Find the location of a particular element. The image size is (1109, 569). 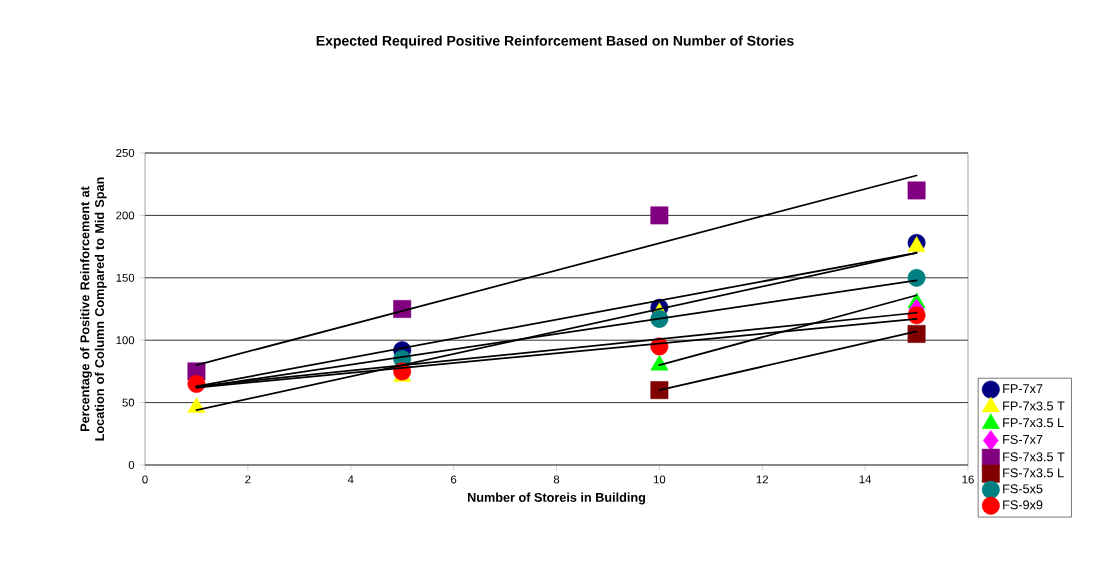

legend-label: FS-7x7 is located at coordinates (1023, 439).